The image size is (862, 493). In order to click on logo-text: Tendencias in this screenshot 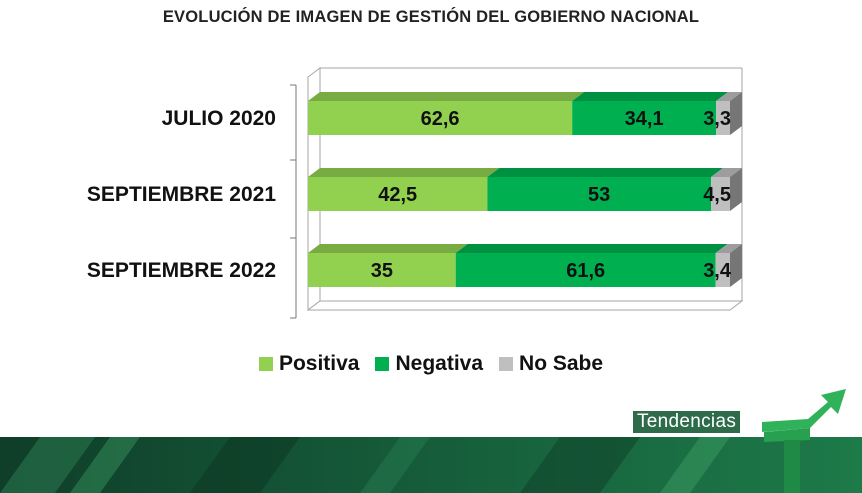, I will do `click(687, 422)`.